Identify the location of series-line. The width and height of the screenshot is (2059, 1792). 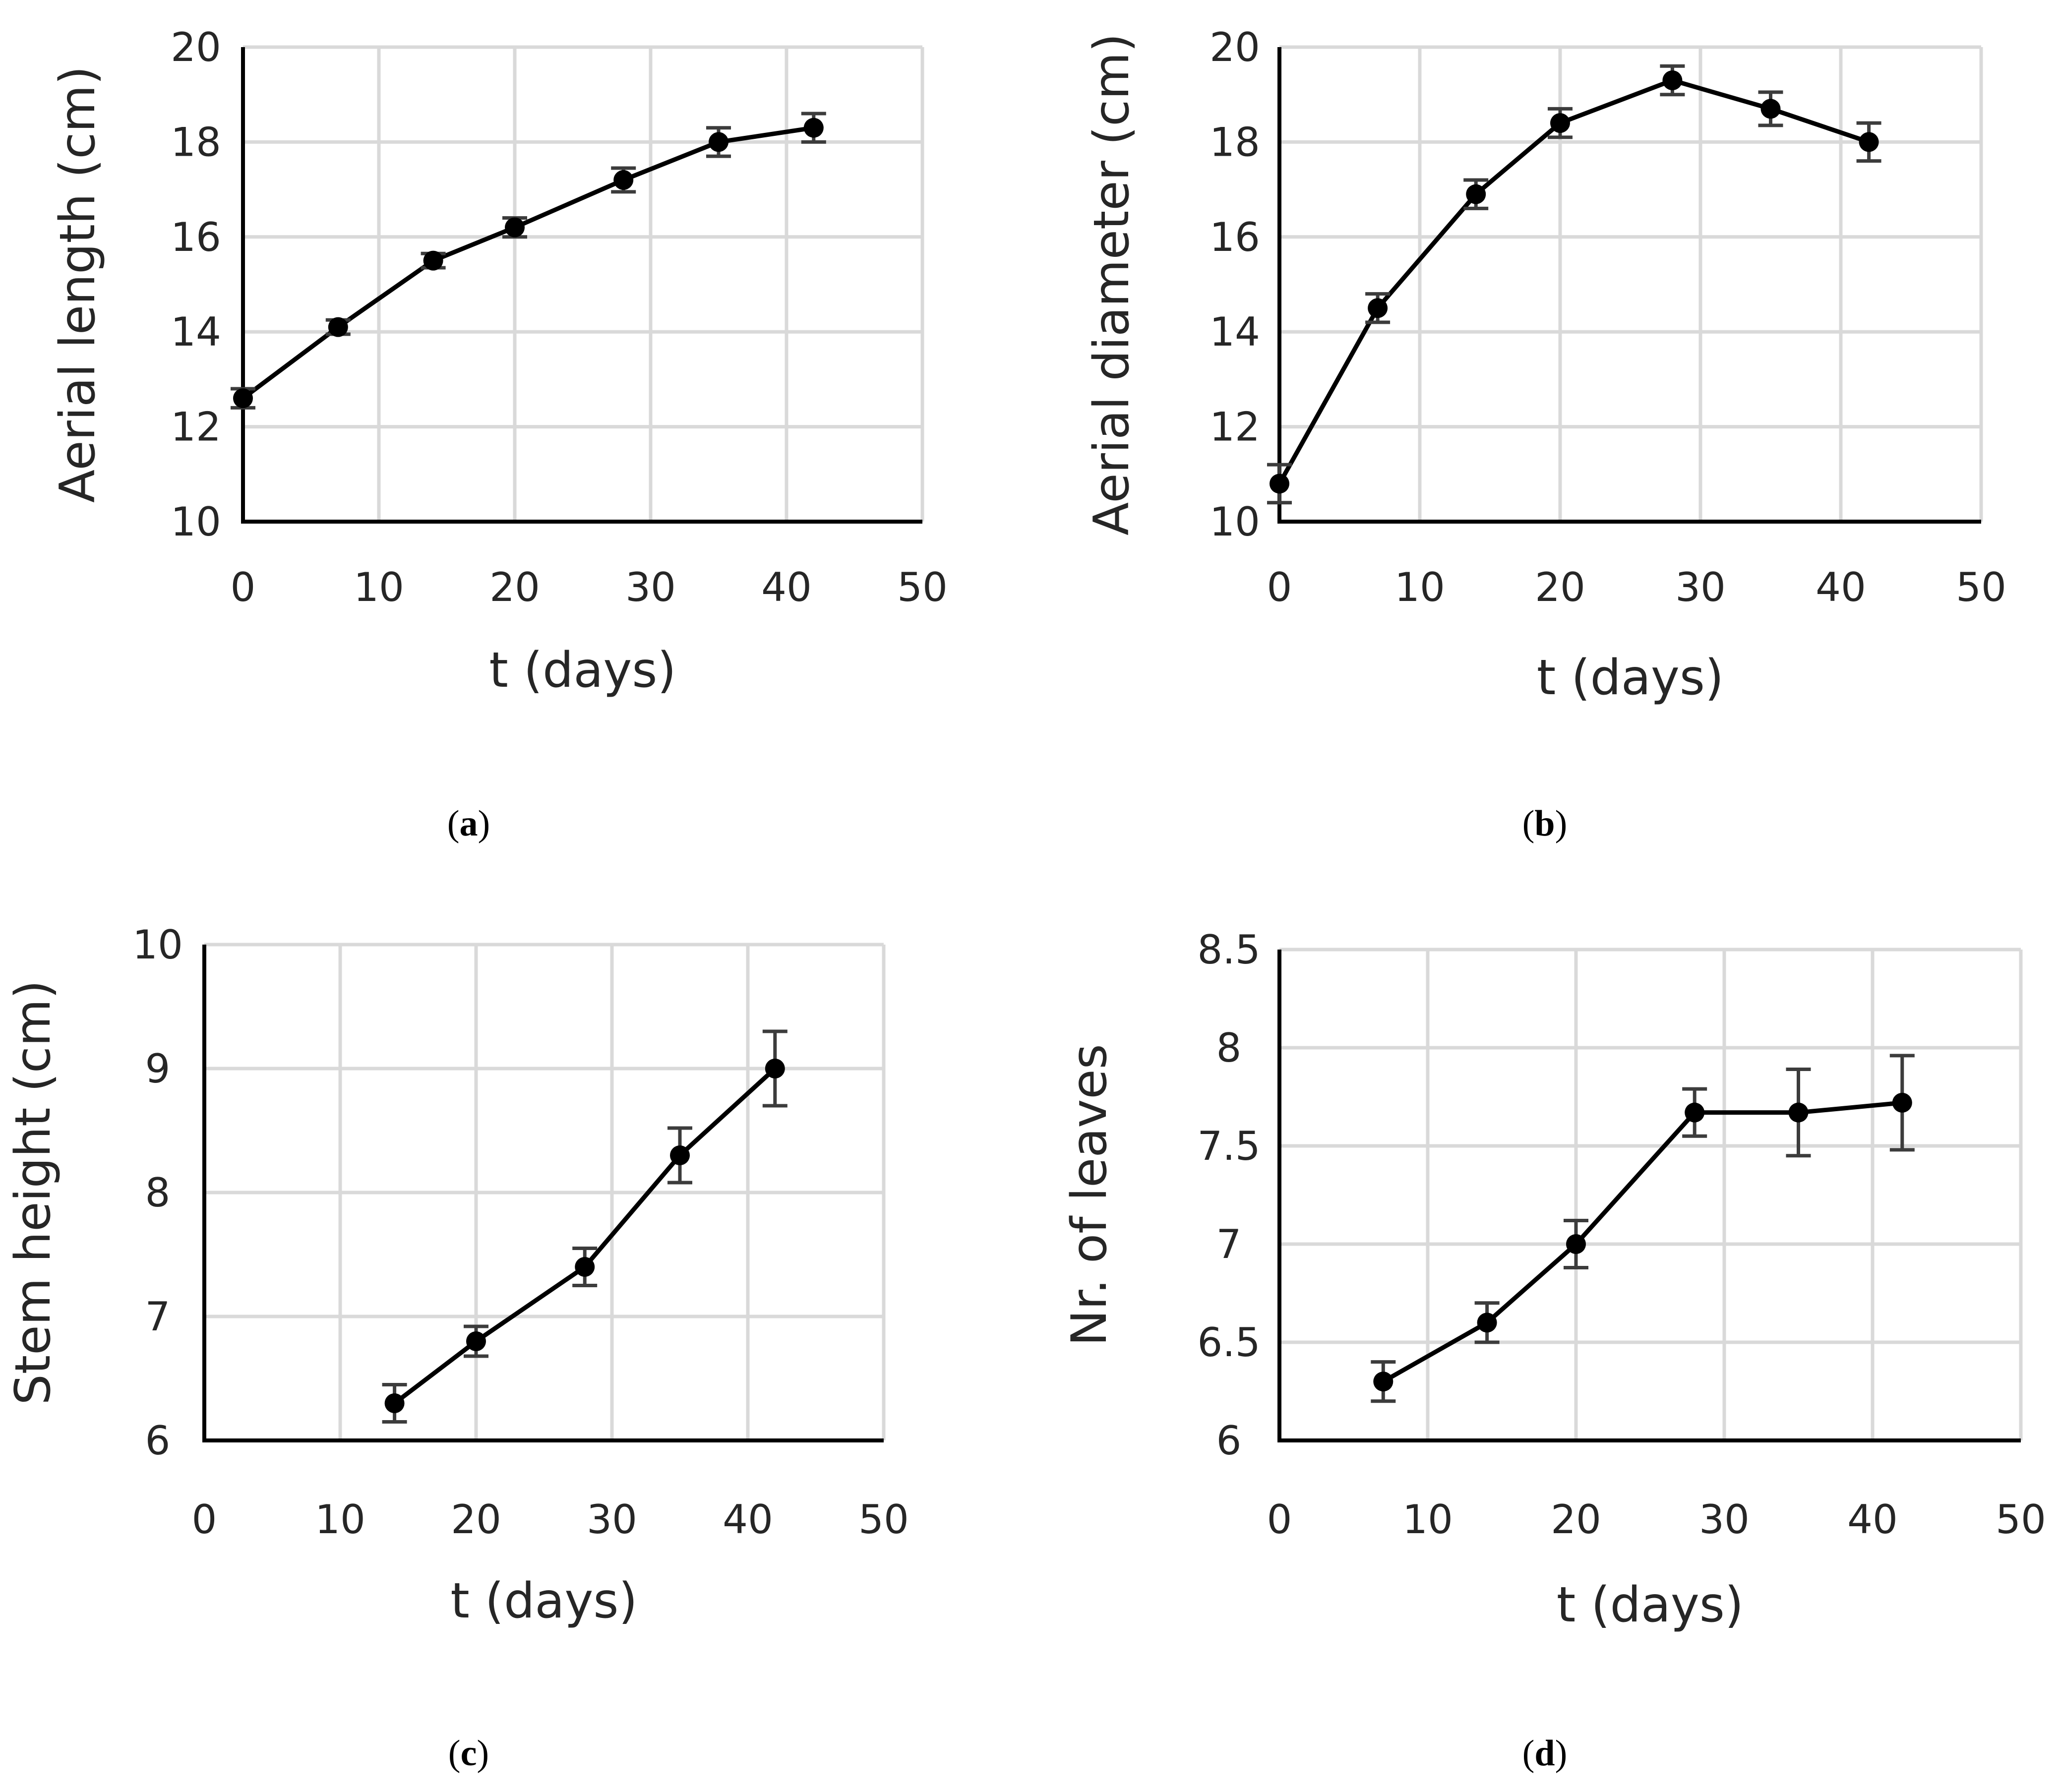
(1642, 1242).